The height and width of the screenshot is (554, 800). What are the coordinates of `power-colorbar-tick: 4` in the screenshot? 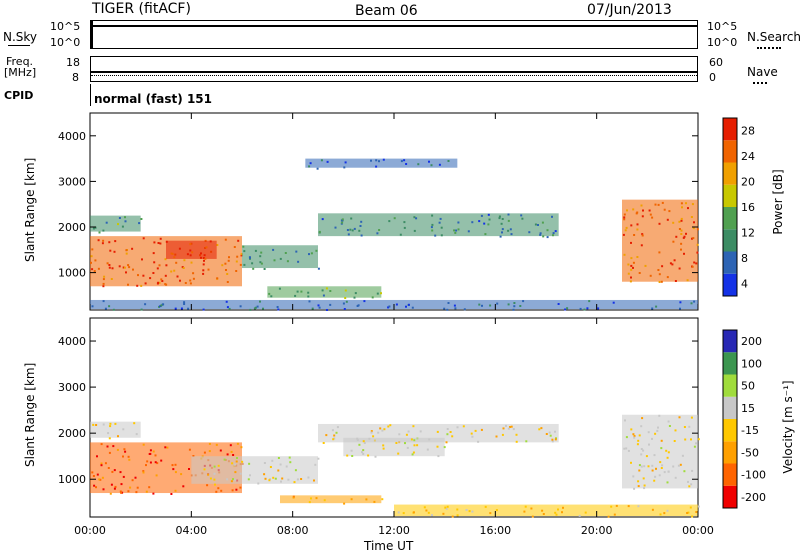 It's located at (744, 283).